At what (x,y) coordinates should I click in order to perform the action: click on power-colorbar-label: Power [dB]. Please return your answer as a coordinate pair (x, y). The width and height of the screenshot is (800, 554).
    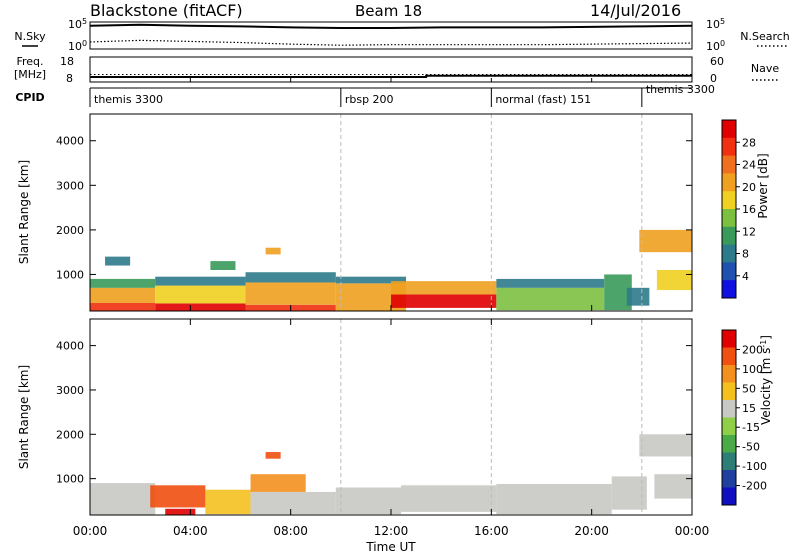
    Looking at the image, I should click on (763, 185).